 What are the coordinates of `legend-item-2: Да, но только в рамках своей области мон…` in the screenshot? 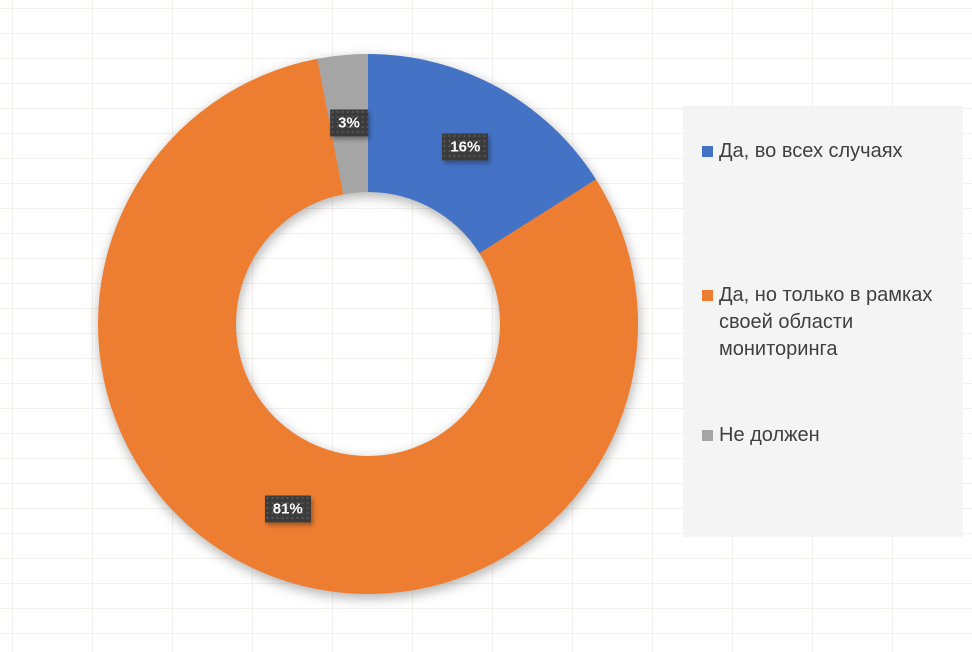 It's located at (823, 322).